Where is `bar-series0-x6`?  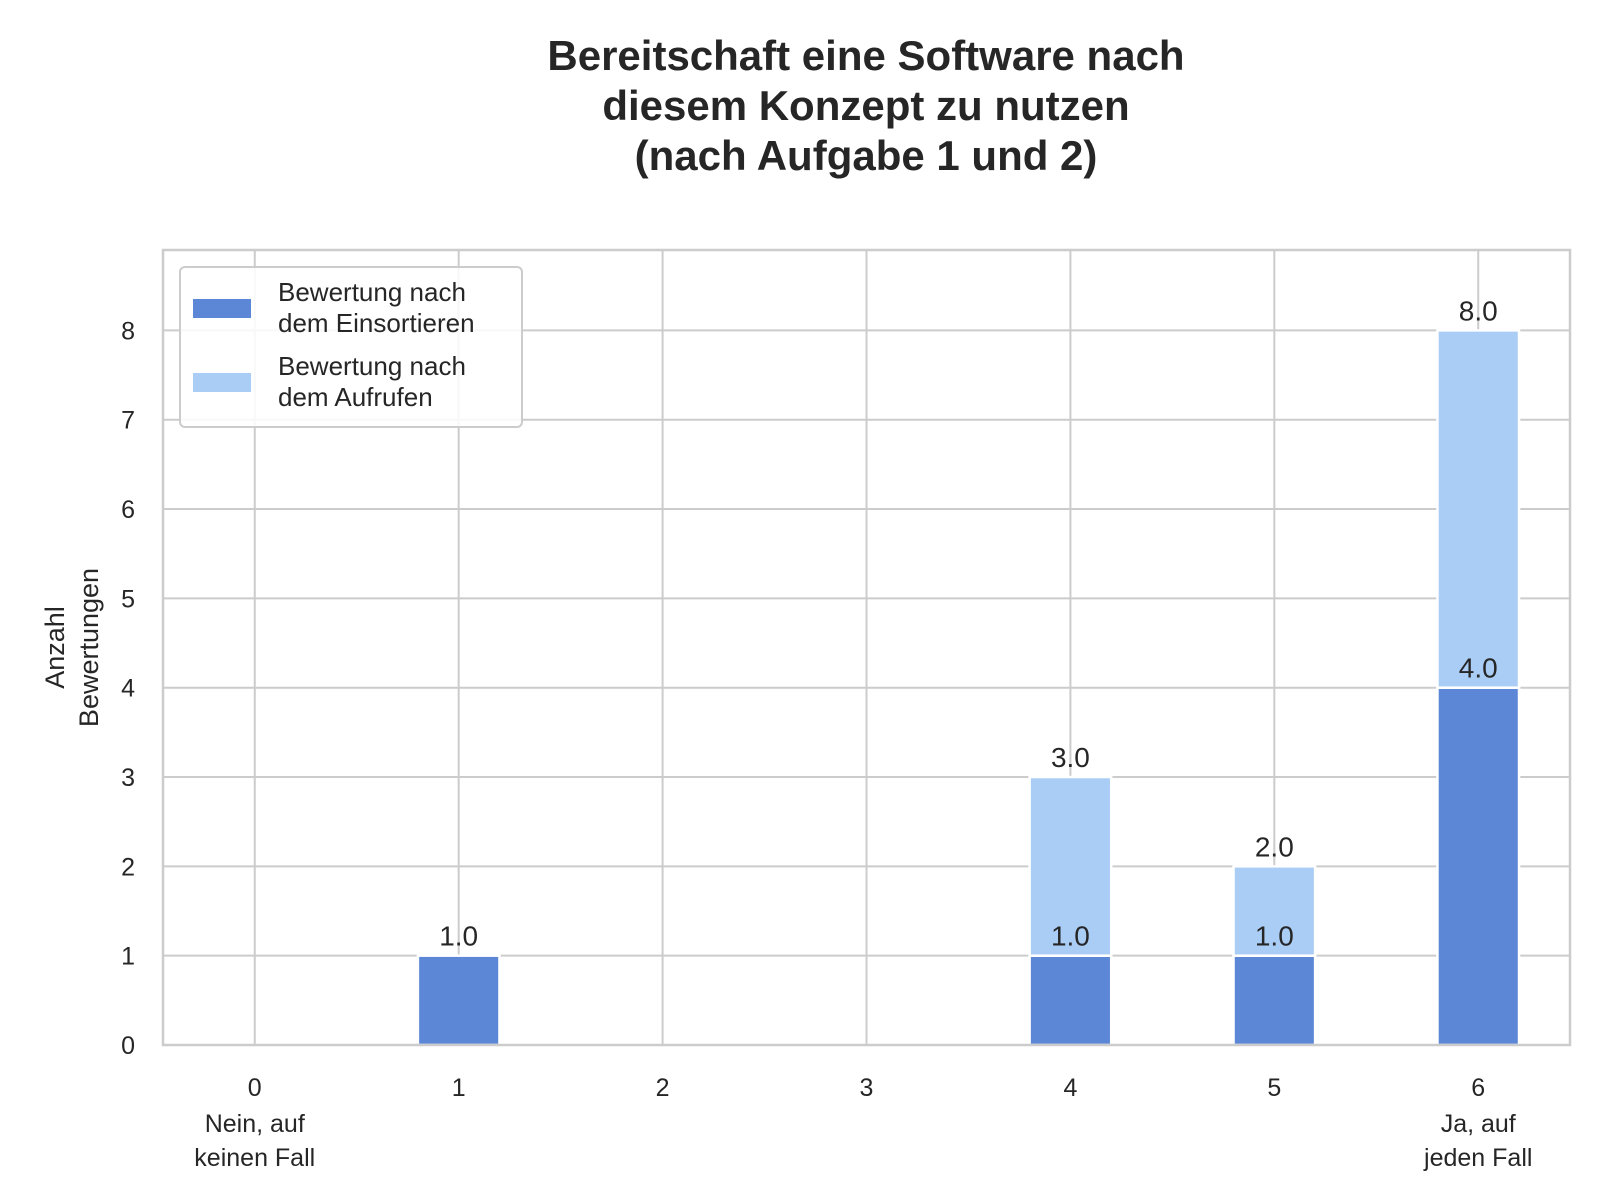 bar-series0-x6 is located at coordinates (1478, 866).